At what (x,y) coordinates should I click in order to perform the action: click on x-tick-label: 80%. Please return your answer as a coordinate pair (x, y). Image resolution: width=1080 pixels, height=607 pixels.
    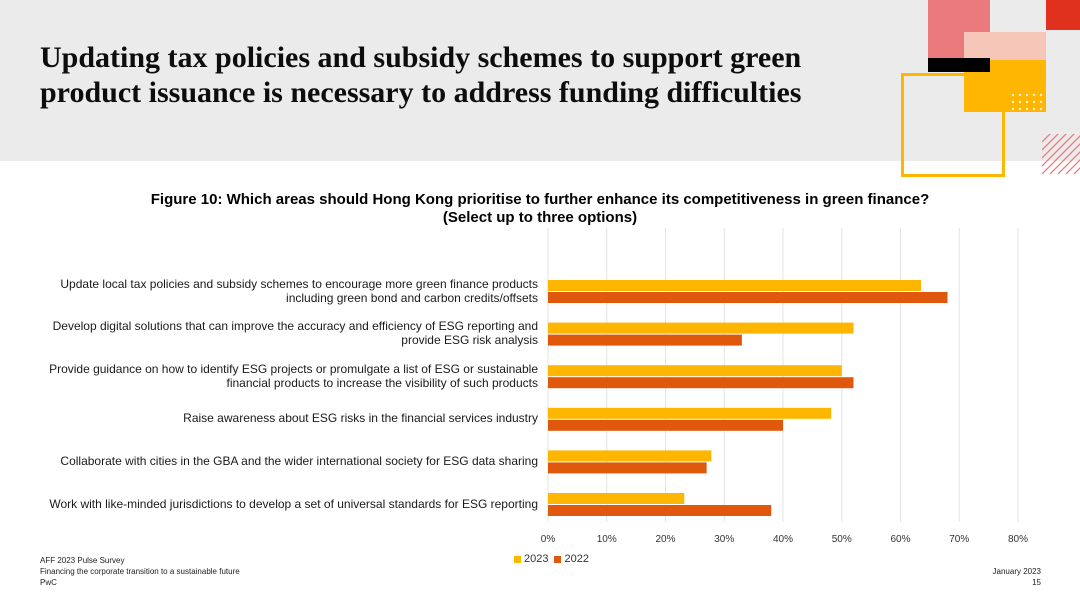
    Looking at the image, I should click on (1018, 539).